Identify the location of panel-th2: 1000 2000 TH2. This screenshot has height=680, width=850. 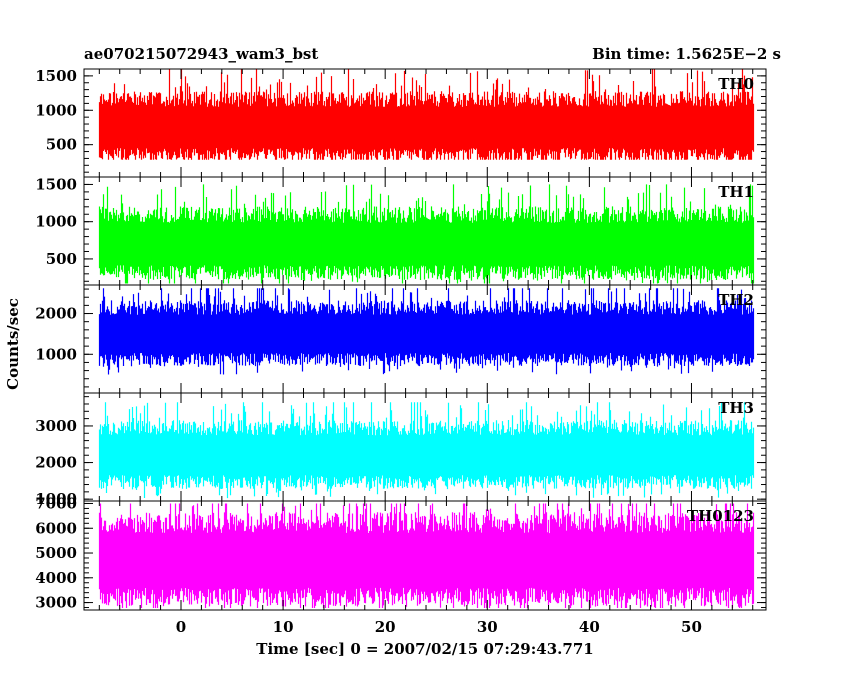
(401, 339).